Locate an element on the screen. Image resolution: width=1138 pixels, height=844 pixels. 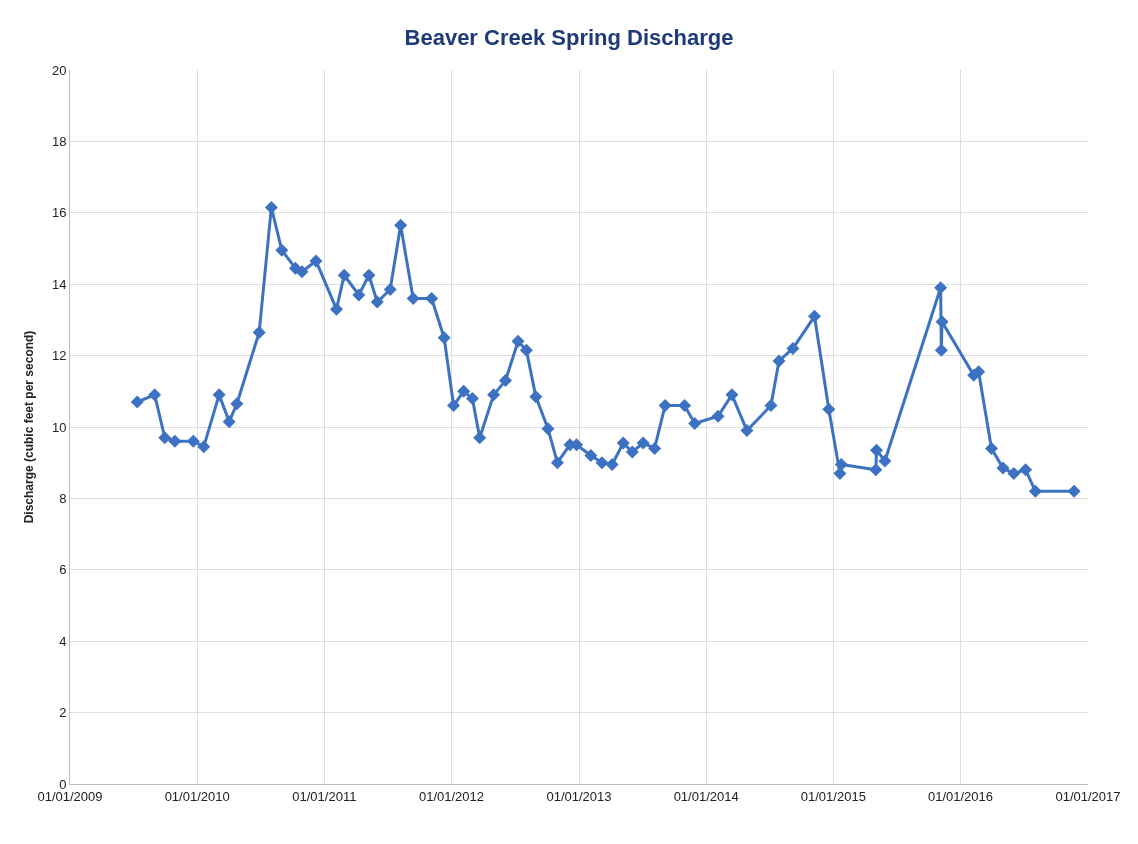
y-tick-label: 12 is located at coordinates (59, 356).